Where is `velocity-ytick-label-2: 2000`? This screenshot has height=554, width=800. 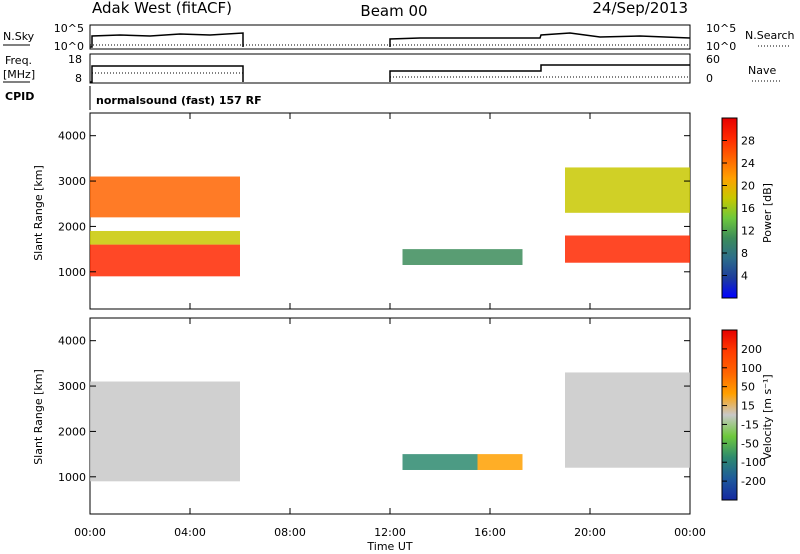 velocity-ytick-label-2: 2000 is located at coordinates (72, 431).